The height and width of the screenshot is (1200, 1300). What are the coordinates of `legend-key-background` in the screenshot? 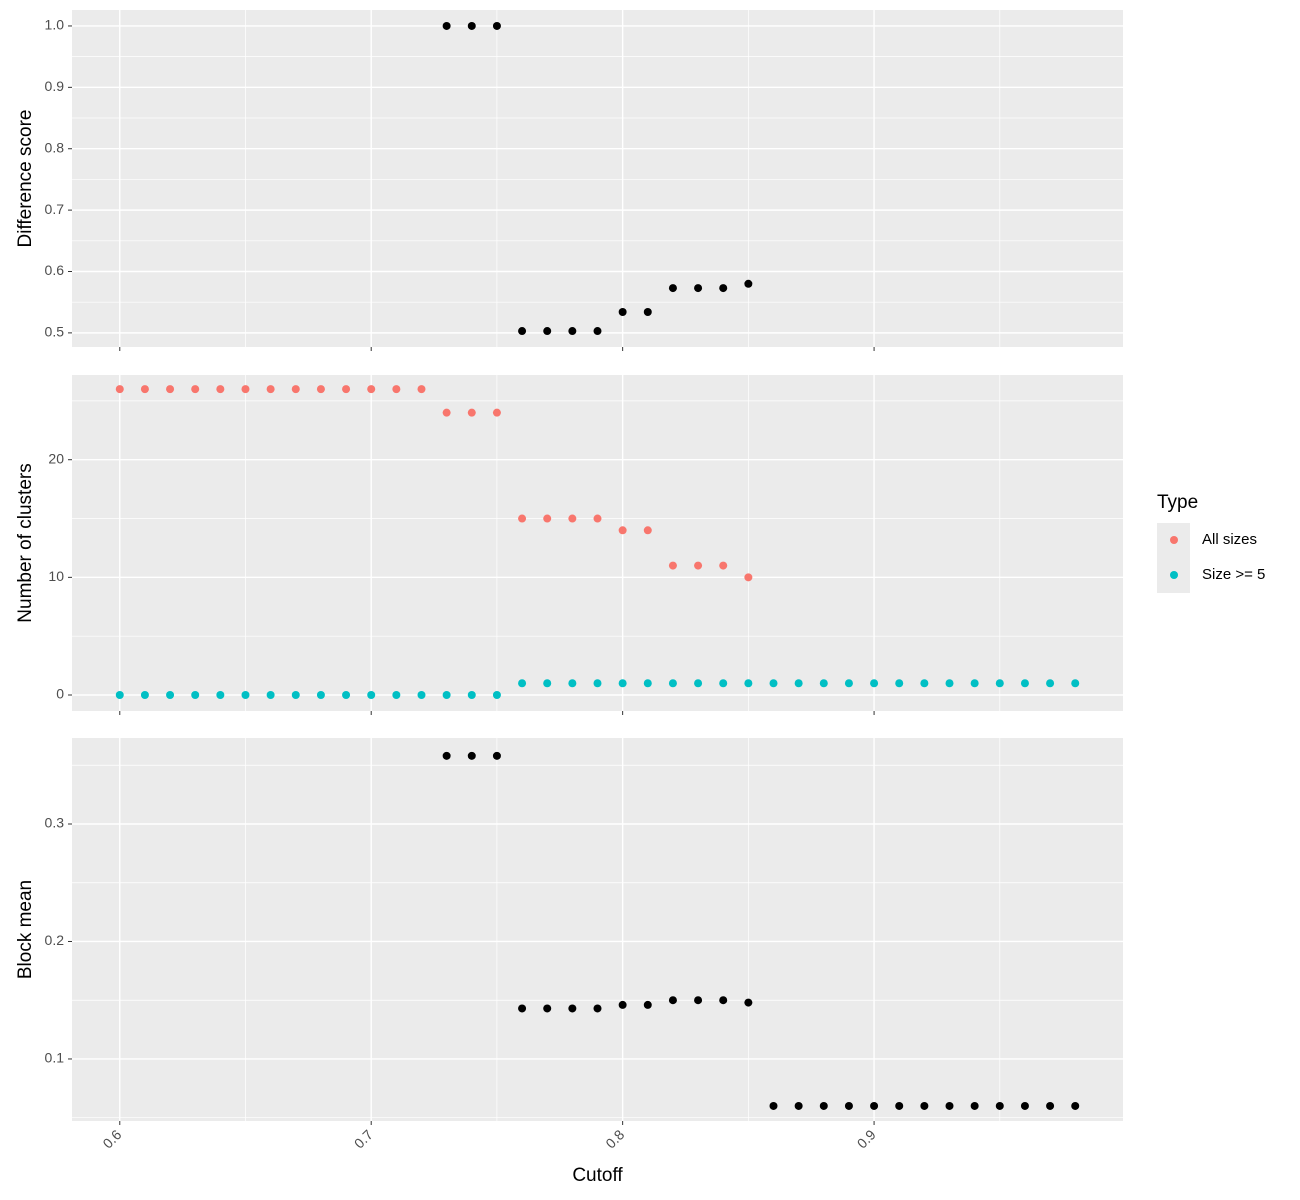 It's located at (1173, 558).